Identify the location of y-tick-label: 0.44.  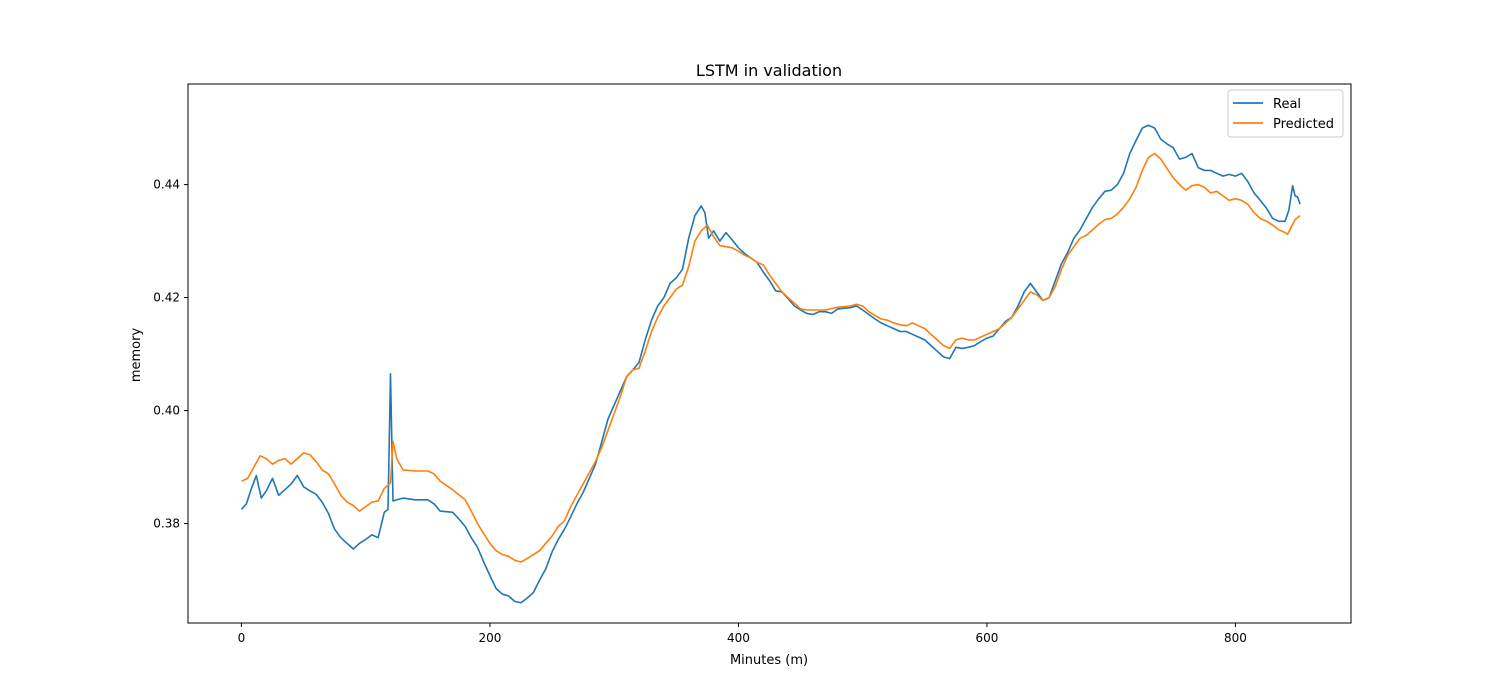
(166, 185).